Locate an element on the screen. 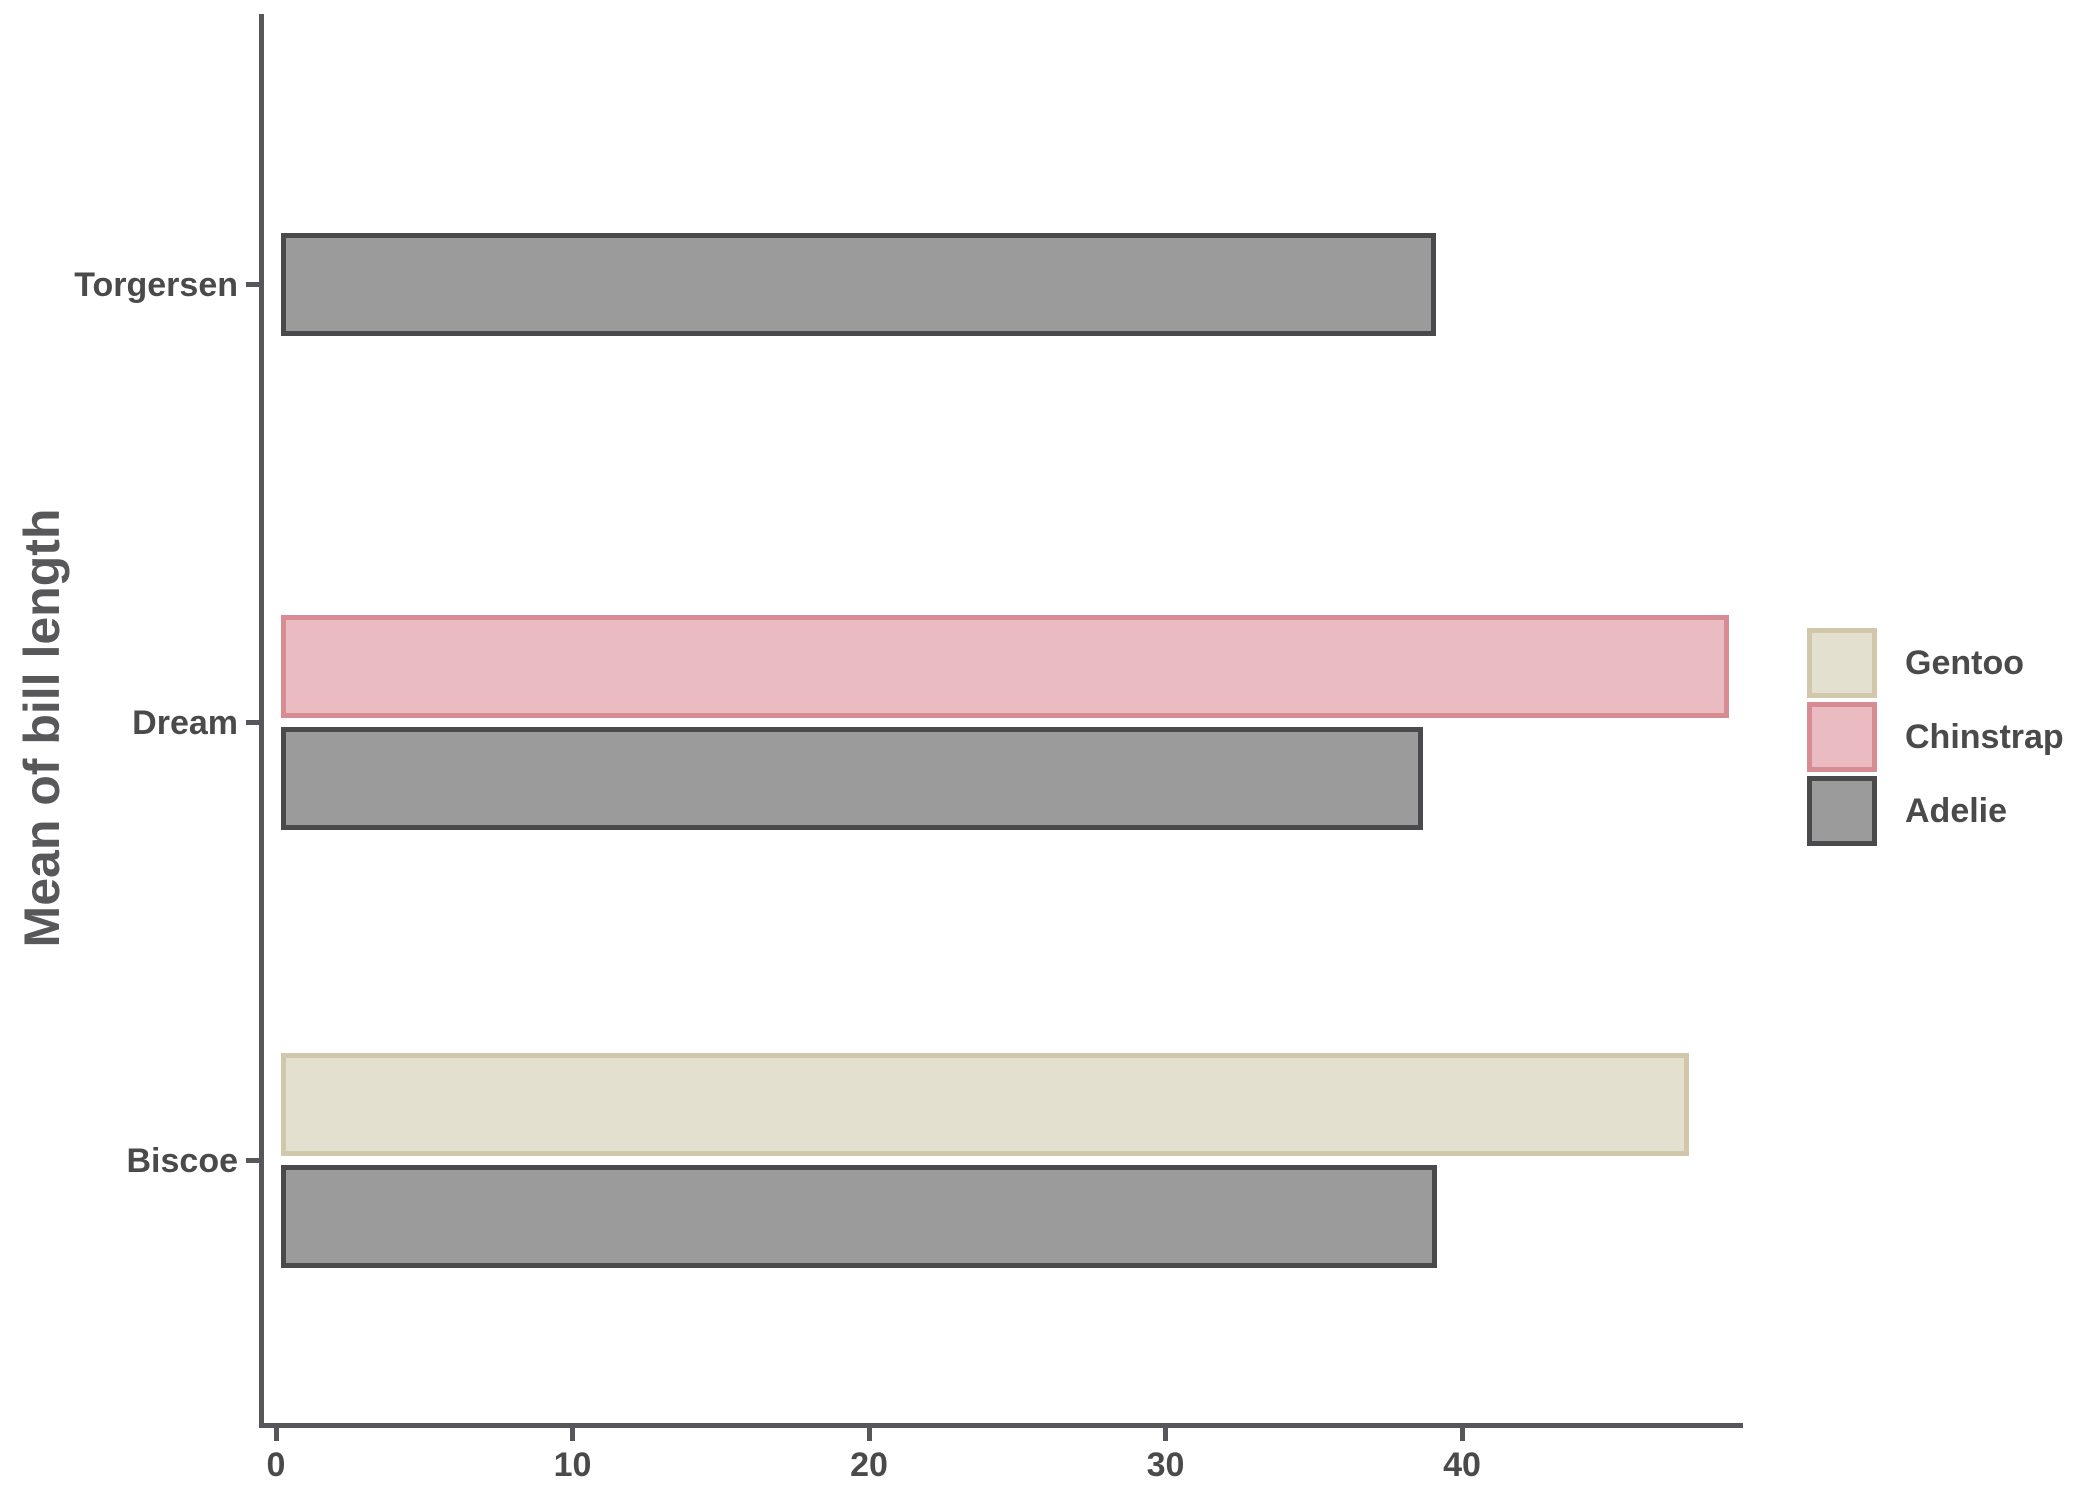  legend-swatch-gentoo is located at coordinates (1842, 663).